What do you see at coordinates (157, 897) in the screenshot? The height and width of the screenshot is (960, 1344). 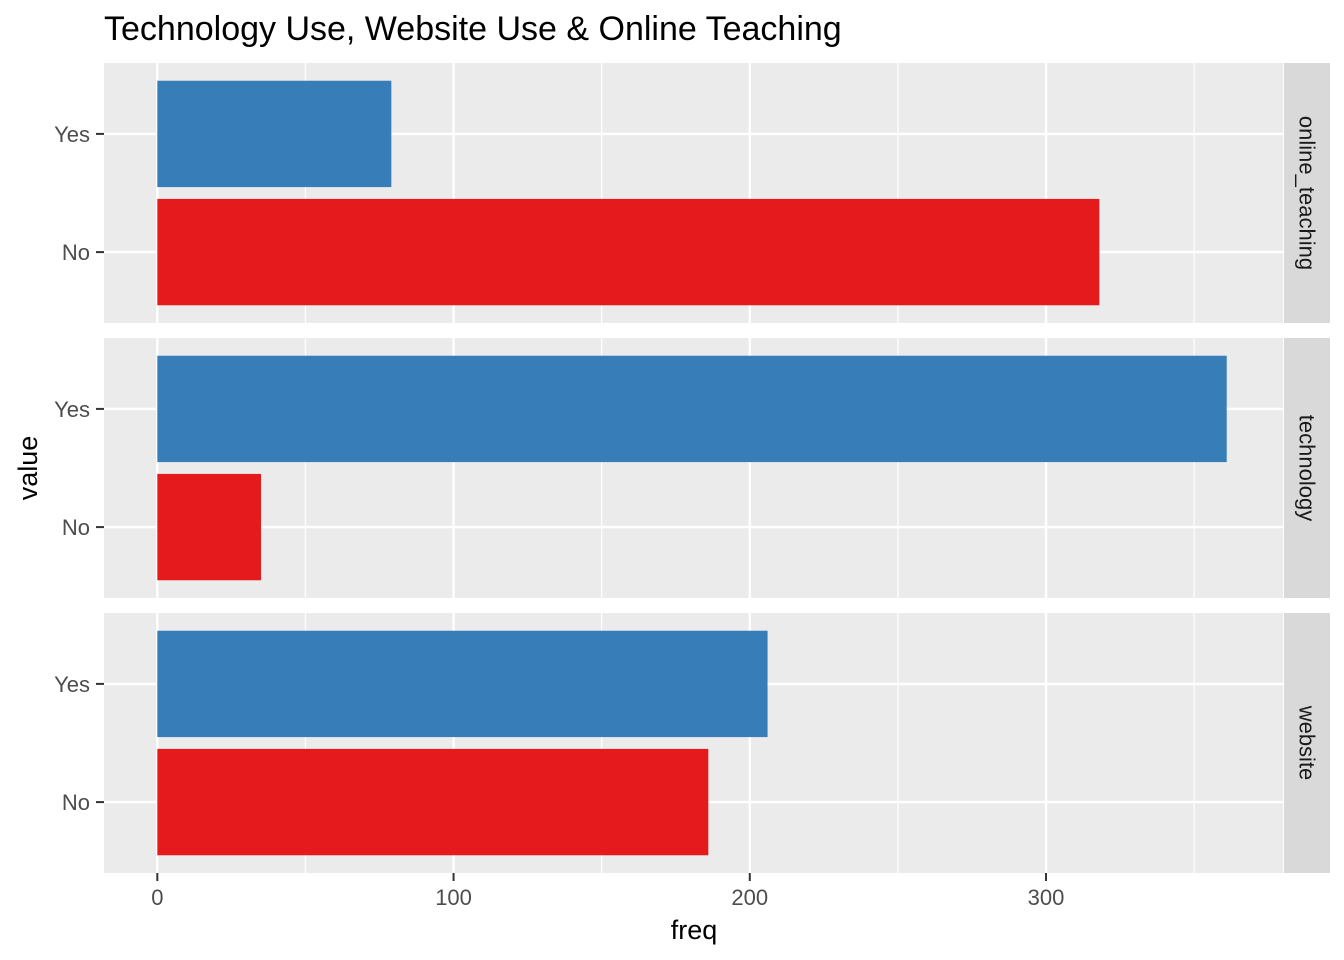 I see `x-tick-label: 0` at bounding box center [157, 897].